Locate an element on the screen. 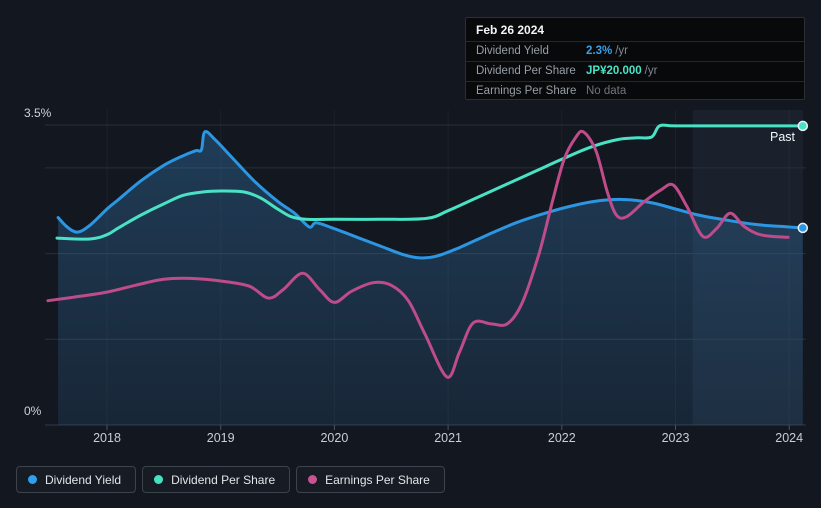 The width and height of the screenshot is (821, 508). legend-item-earnings-per-share: Earnings Per Share is located at coordinates (370, 479).